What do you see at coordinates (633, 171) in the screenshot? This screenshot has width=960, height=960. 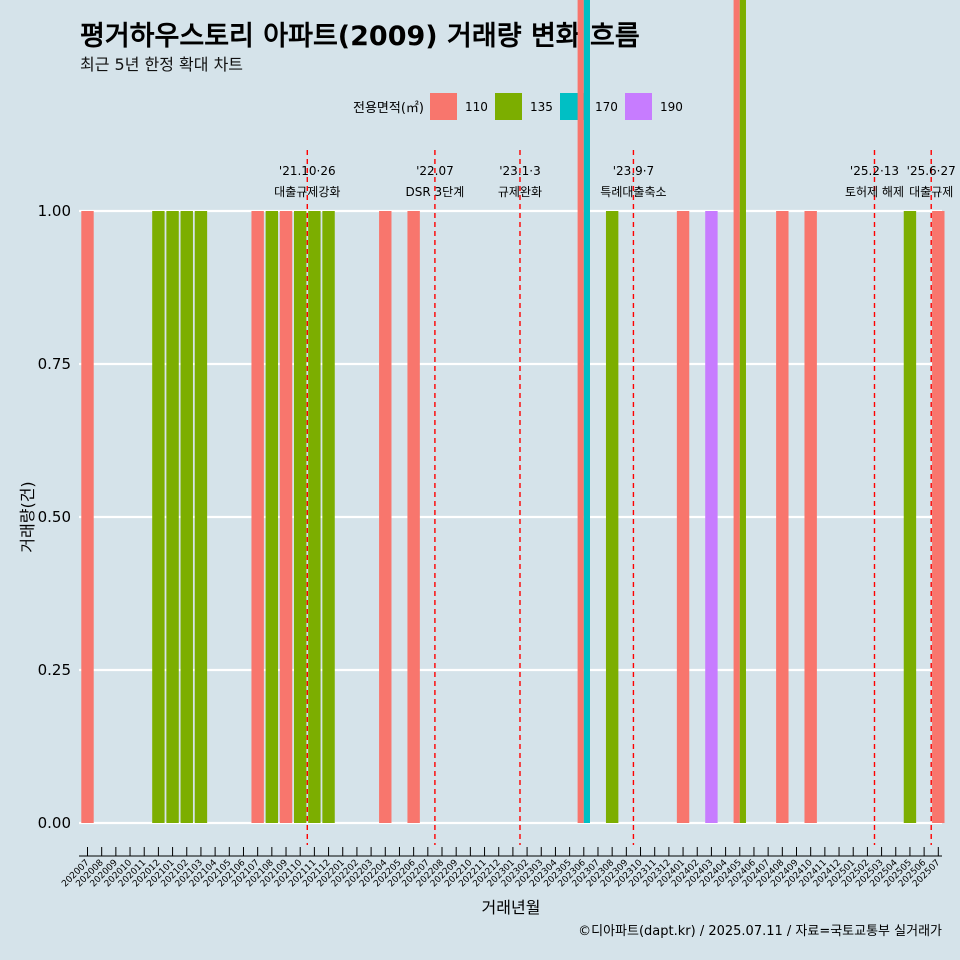 I see `annotation-date-3: '23.9·7` at bounding box center [633, 171].